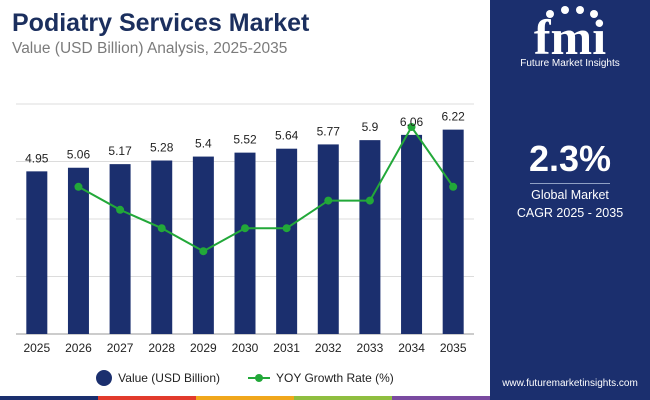  I want to click on x-tick-label: 2031, so click(286, 348).